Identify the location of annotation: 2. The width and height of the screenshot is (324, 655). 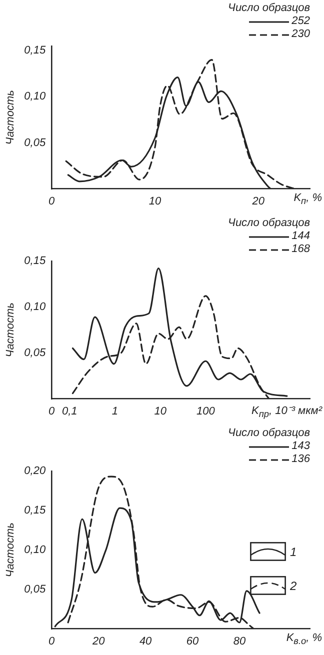
(293, 585).